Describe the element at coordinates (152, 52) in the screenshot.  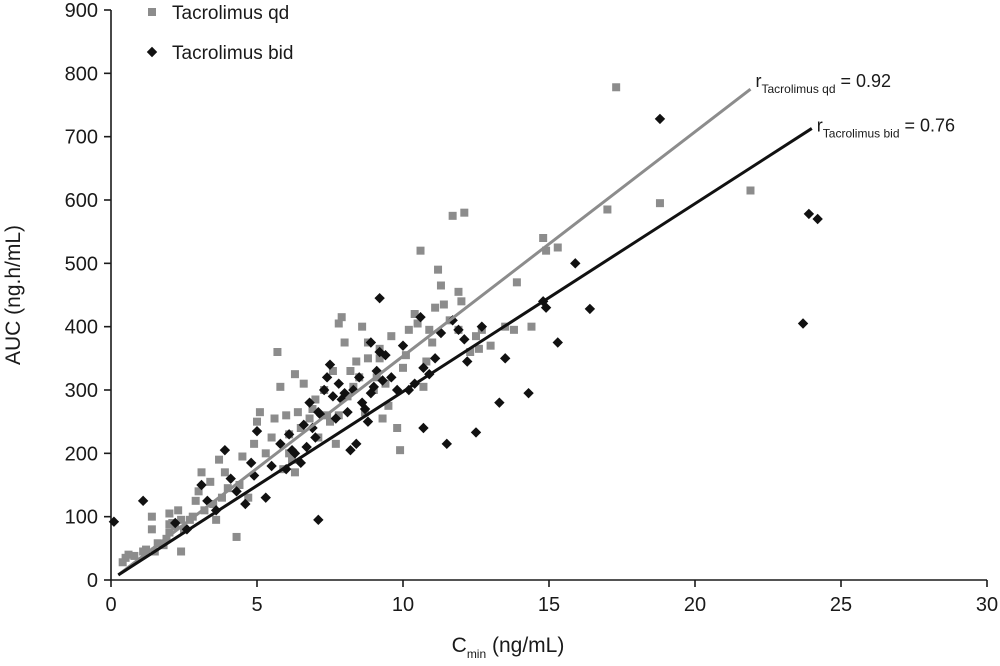
I see `tacrolimus-bid-legend-marker` at that location.